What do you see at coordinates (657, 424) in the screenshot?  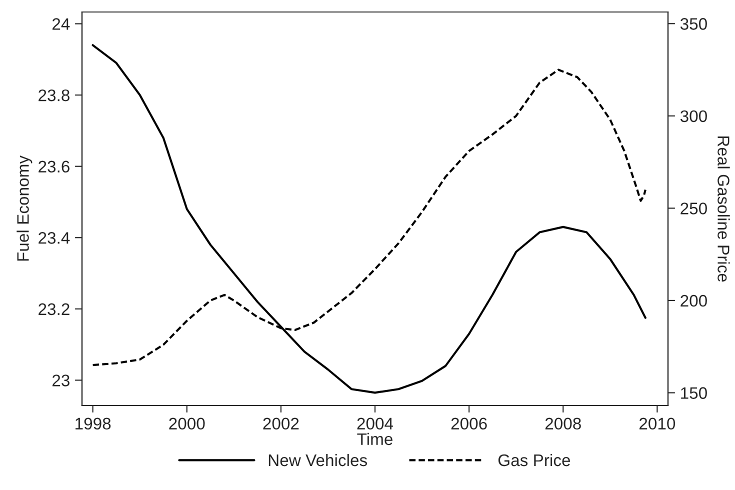 I see `x-tick-label: 2010` at bounding box center [657, 424].